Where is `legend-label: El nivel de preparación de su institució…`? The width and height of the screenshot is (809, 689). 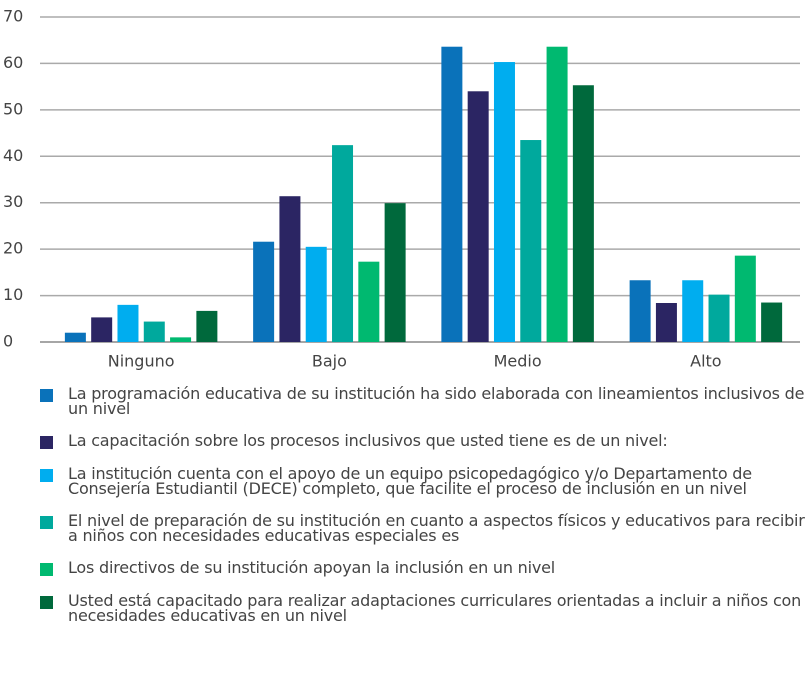 legend-label: El nivel de preparación de su institució… is located at coordinates (436, 528).